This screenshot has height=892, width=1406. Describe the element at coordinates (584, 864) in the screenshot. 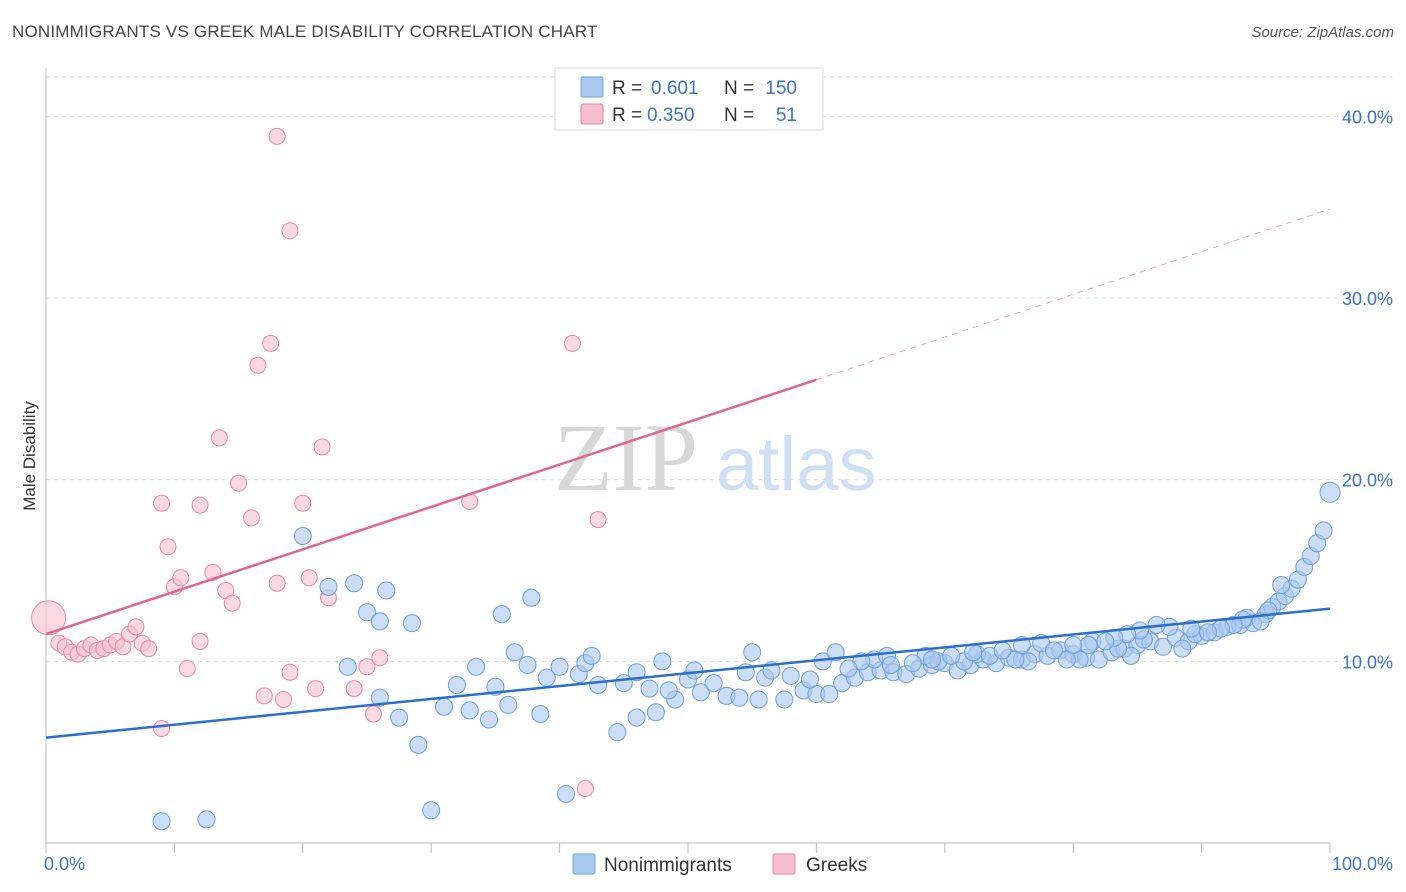

I see `bottom-legend-swatch-nonimmigrants` at that location.